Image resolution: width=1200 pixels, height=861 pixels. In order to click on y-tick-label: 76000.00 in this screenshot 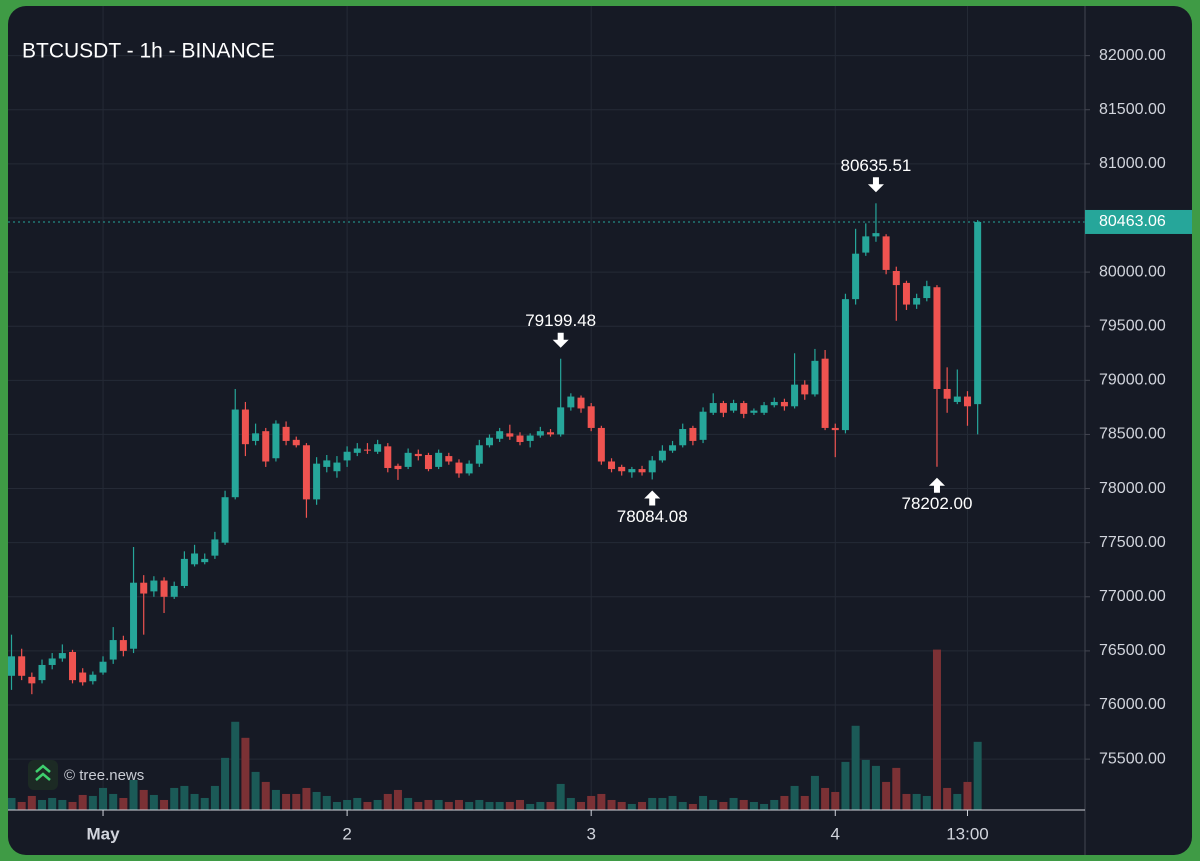, I will do `click(1132, 704)`.